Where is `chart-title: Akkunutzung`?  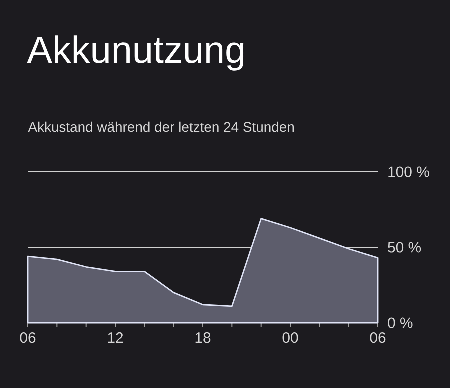
chart-title: Akkunutzung is located at coordinates (135, 53).